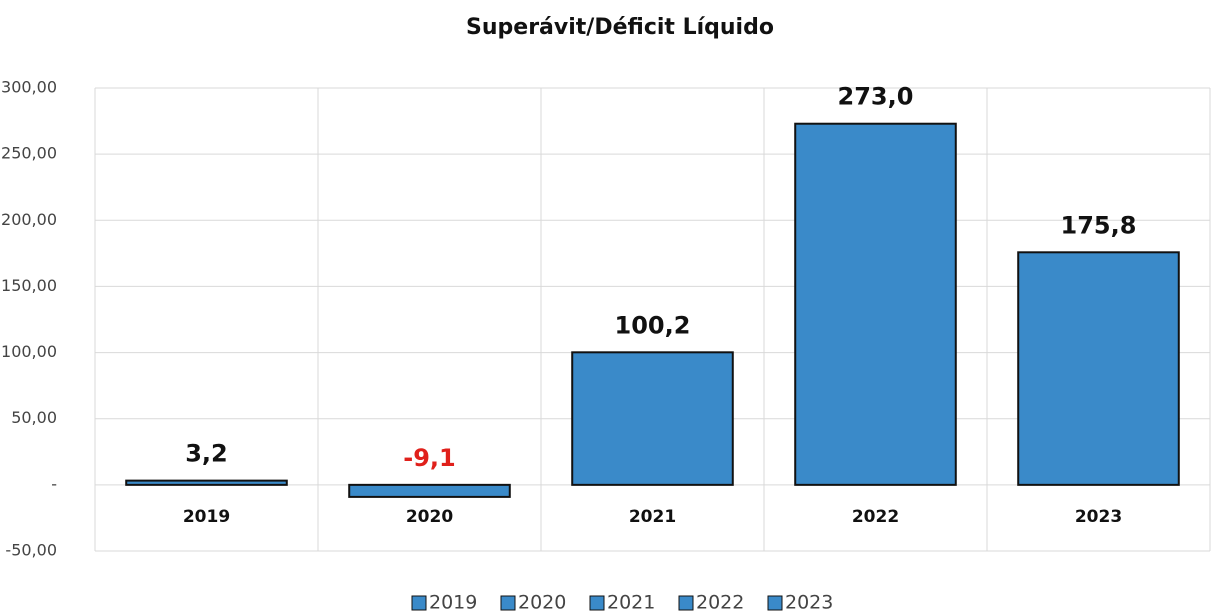 Image resolution: width=1216 pixels, height=615 pixels. What do you see at coordinates (206, 454) in the screenshot?
I see `data-label: 3,2` at bounding box center [206, 454].